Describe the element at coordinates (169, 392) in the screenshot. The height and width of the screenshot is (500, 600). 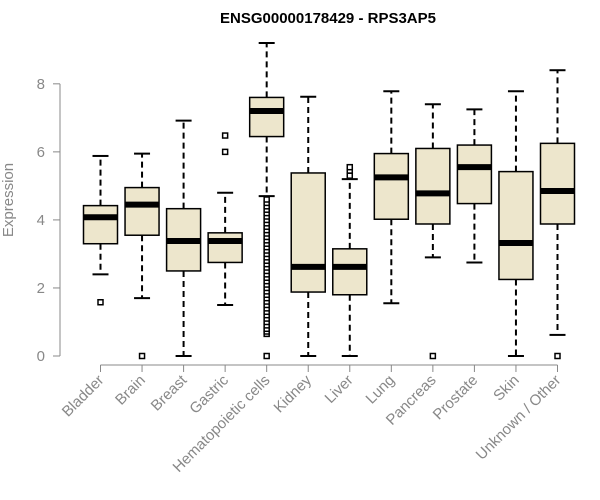
I see `x-tick-label: Breast` at that location.